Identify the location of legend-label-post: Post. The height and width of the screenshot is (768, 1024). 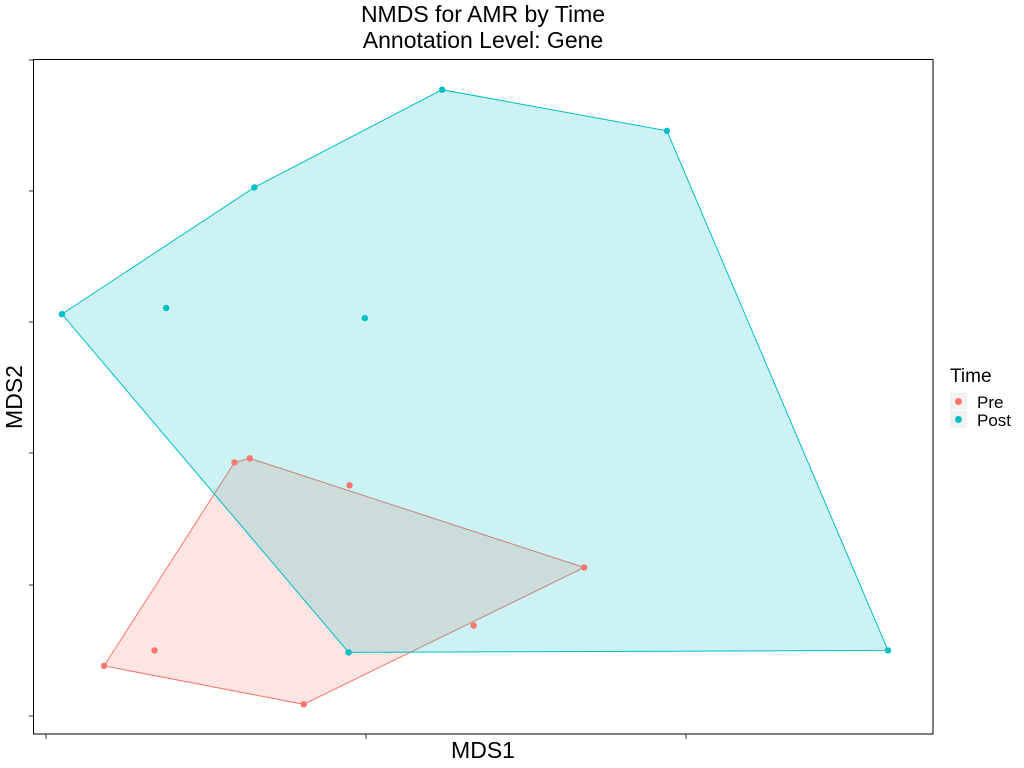
(994, 420).